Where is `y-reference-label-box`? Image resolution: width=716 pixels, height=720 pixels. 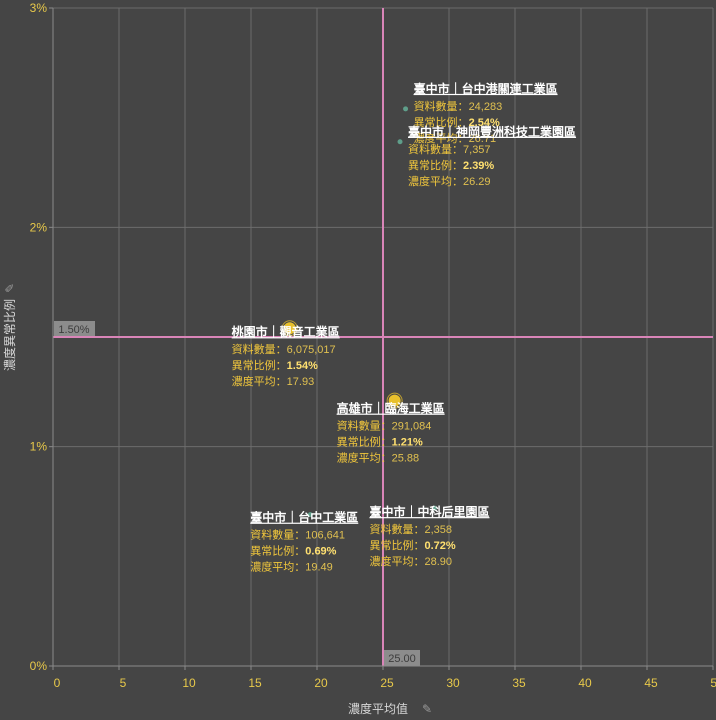 y-reference-label-box is located at coordinates (74, 328).